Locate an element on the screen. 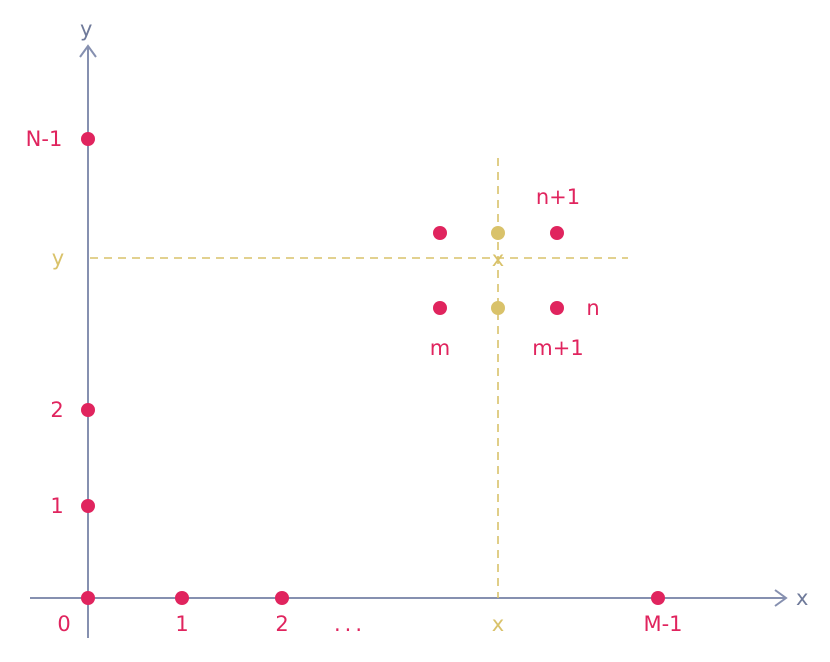 This screenshot has width=830, height=662. x-point-last is located at coordinates (658, 598).